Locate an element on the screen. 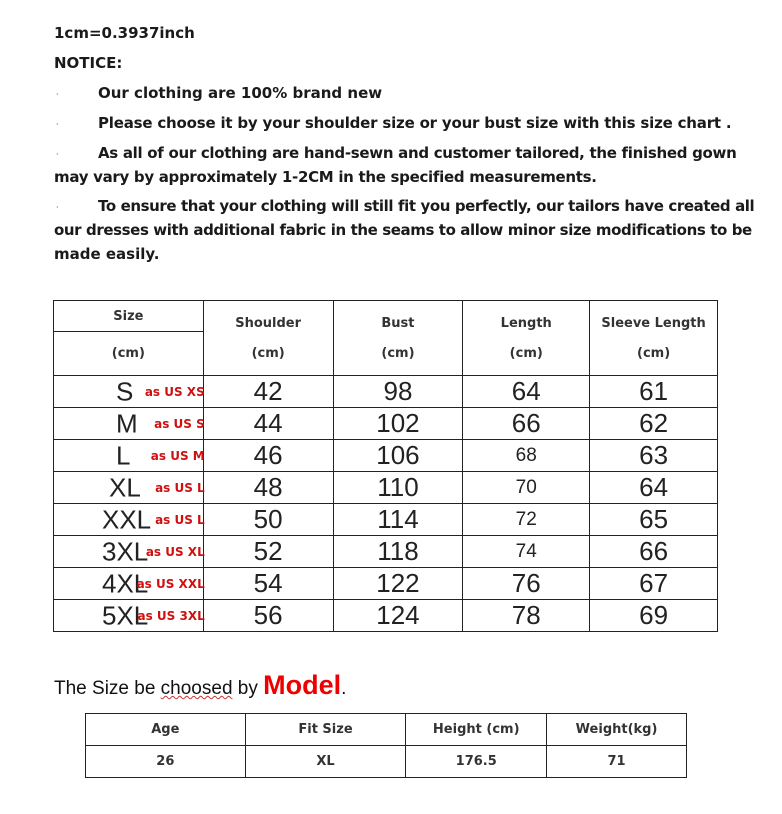 This screenshot has height=814, width=782. model-height: 176.5 is located at coordinates (476, 761).